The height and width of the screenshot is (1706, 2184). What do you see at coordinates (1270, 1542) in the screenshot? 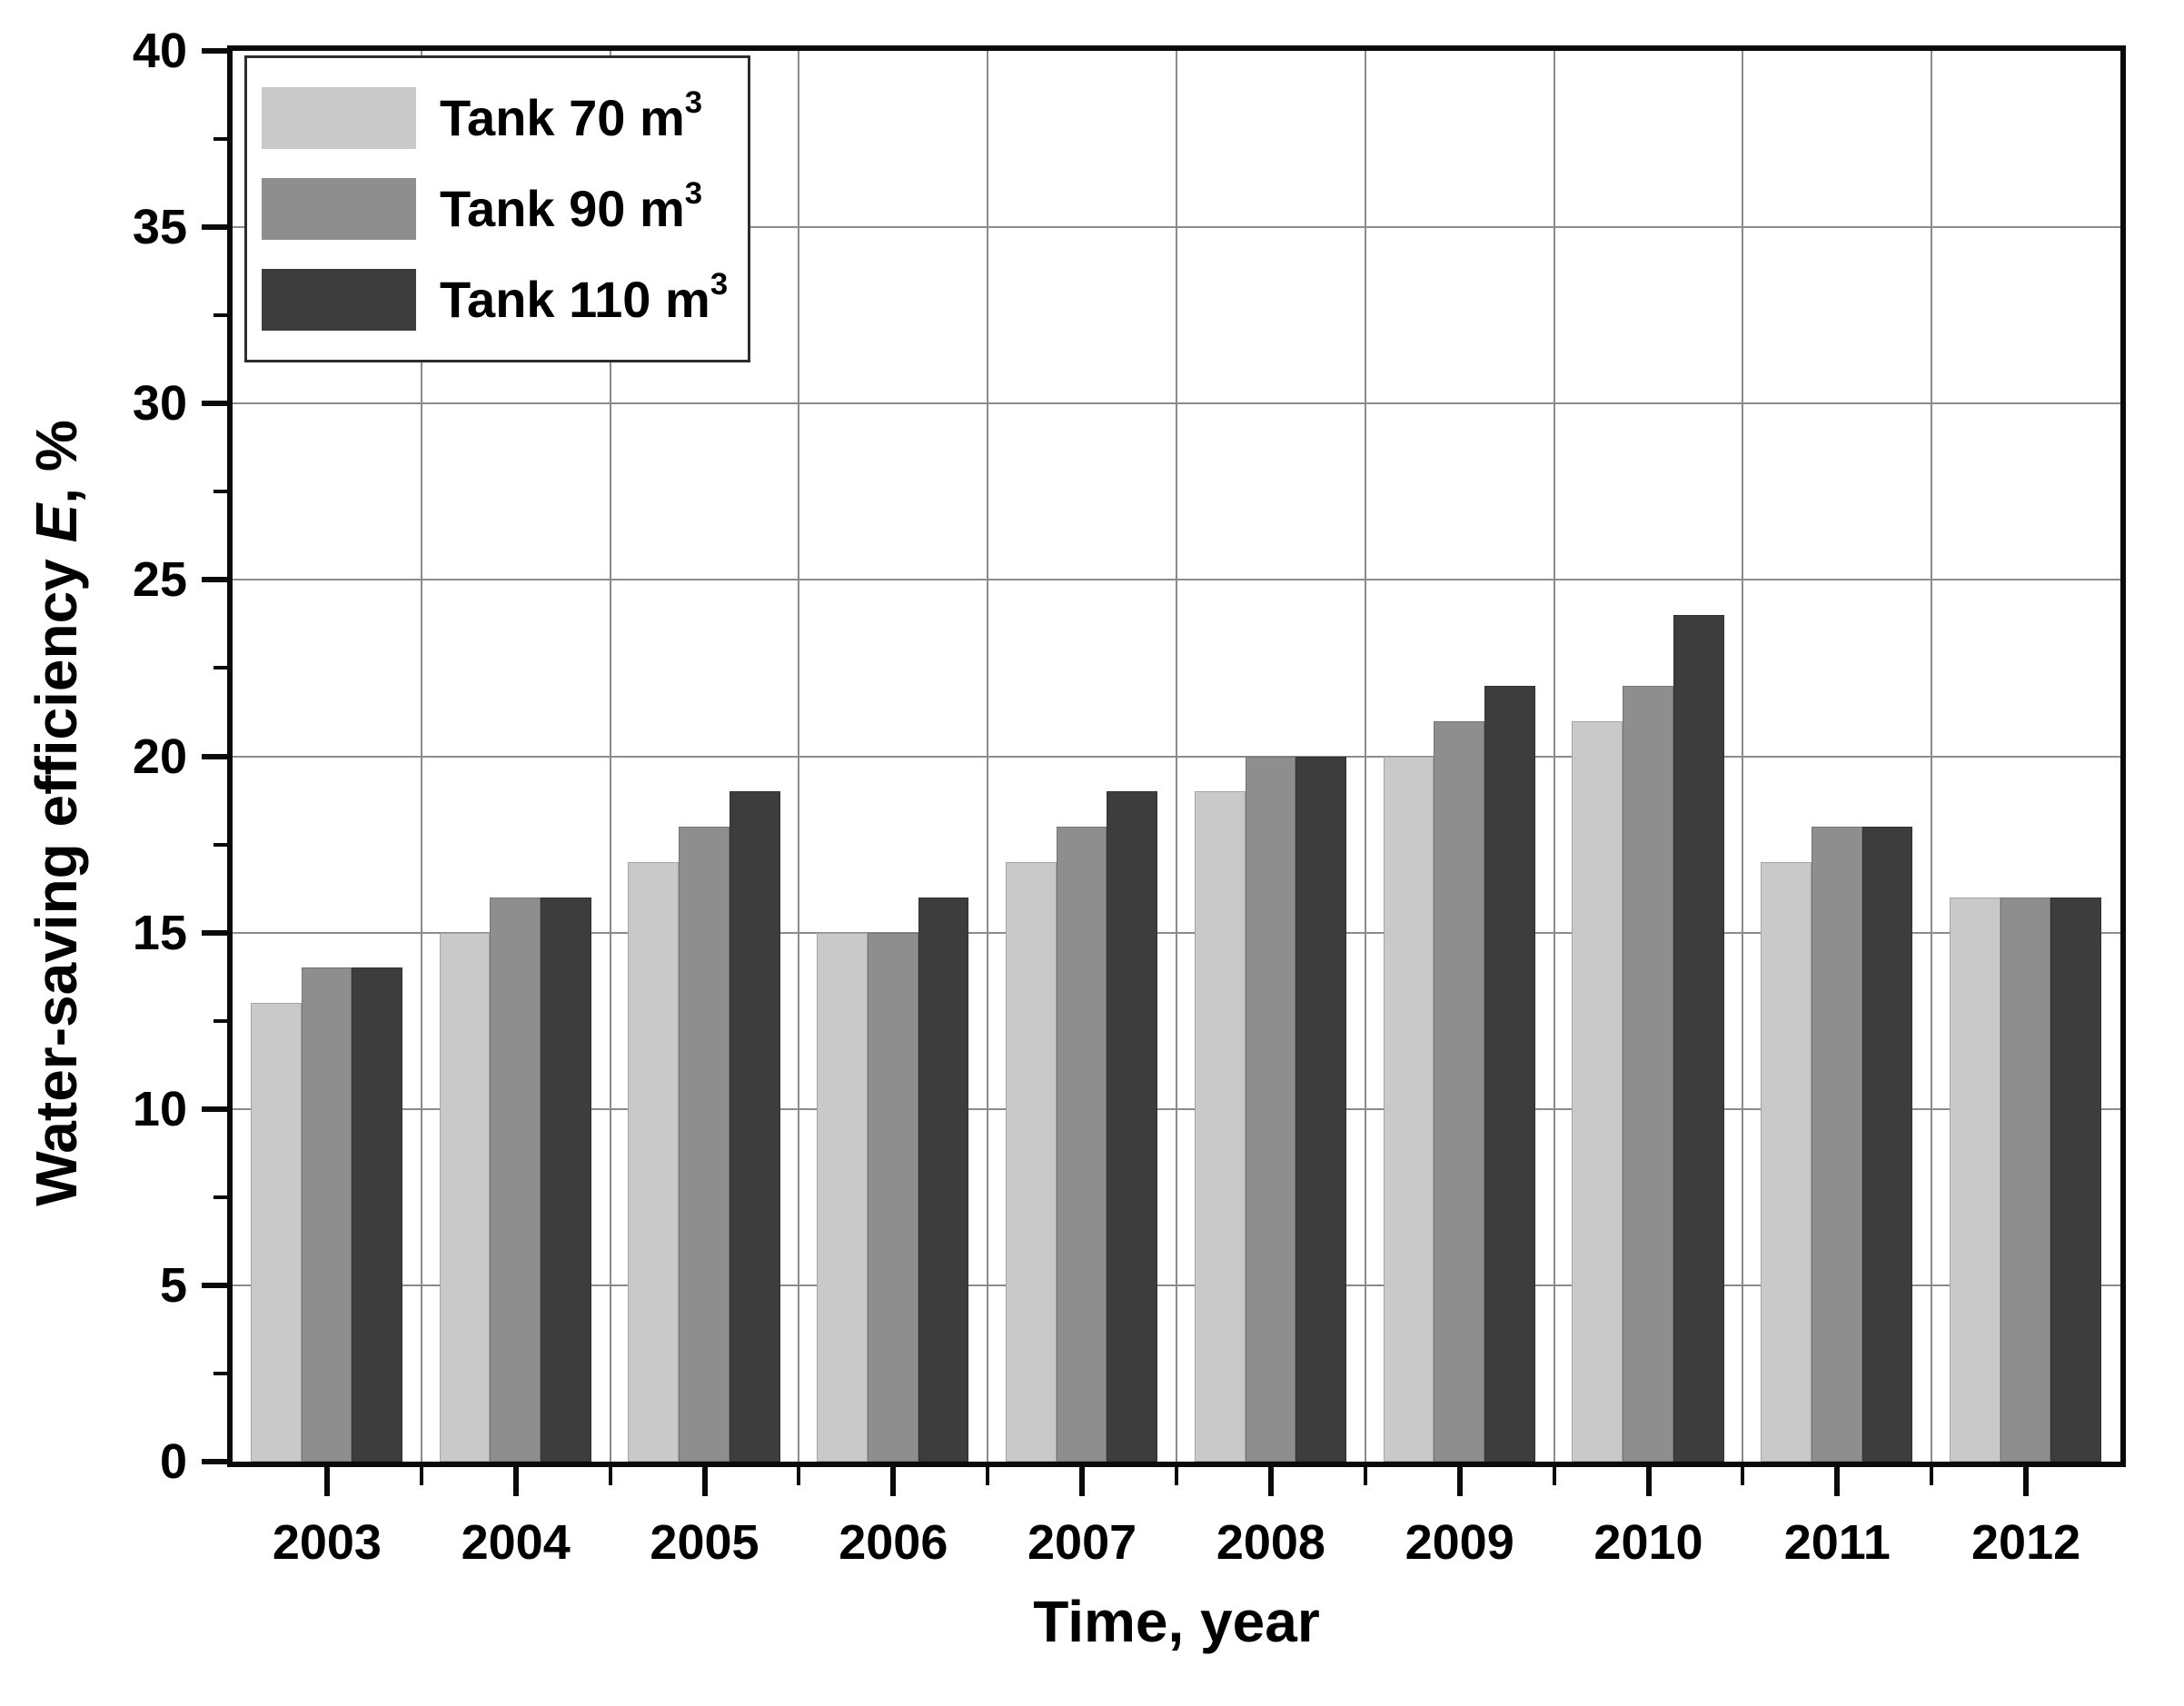
I see `x-axis-tick-label: 2008` at bounding box center [1270, 1542].